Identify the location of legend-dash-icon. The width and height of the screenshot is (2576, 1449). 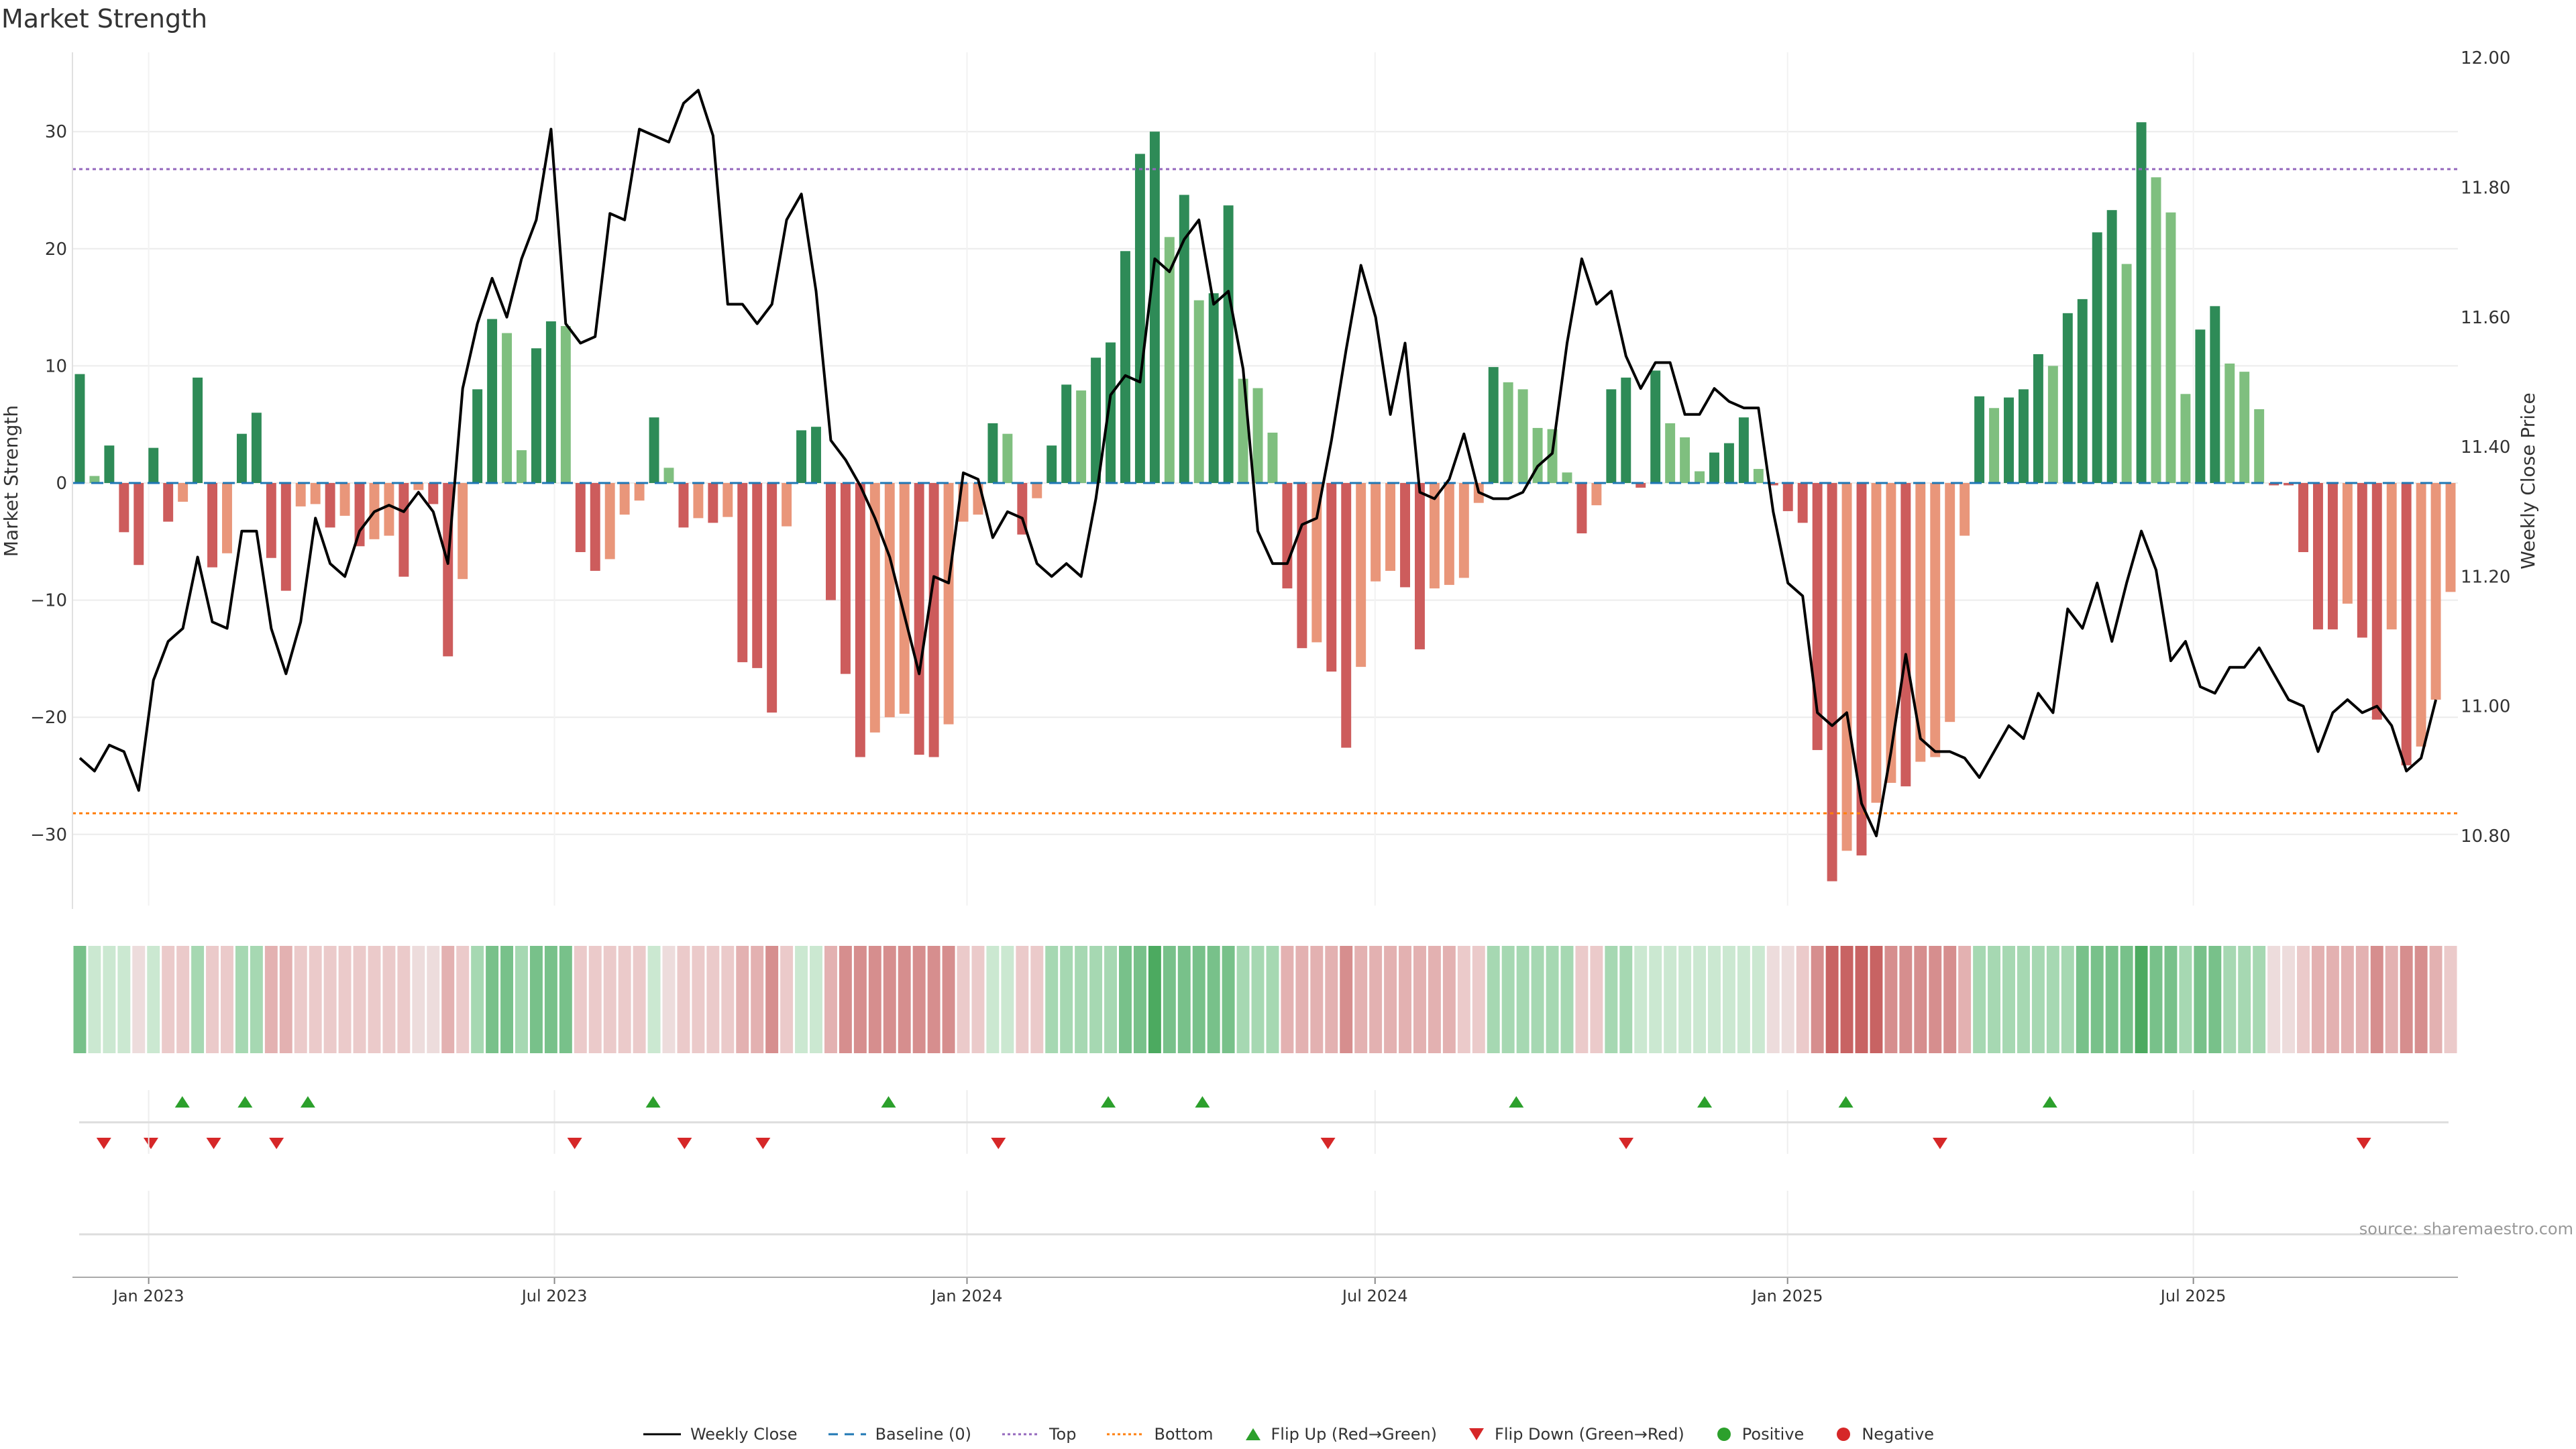
(847, 1434).